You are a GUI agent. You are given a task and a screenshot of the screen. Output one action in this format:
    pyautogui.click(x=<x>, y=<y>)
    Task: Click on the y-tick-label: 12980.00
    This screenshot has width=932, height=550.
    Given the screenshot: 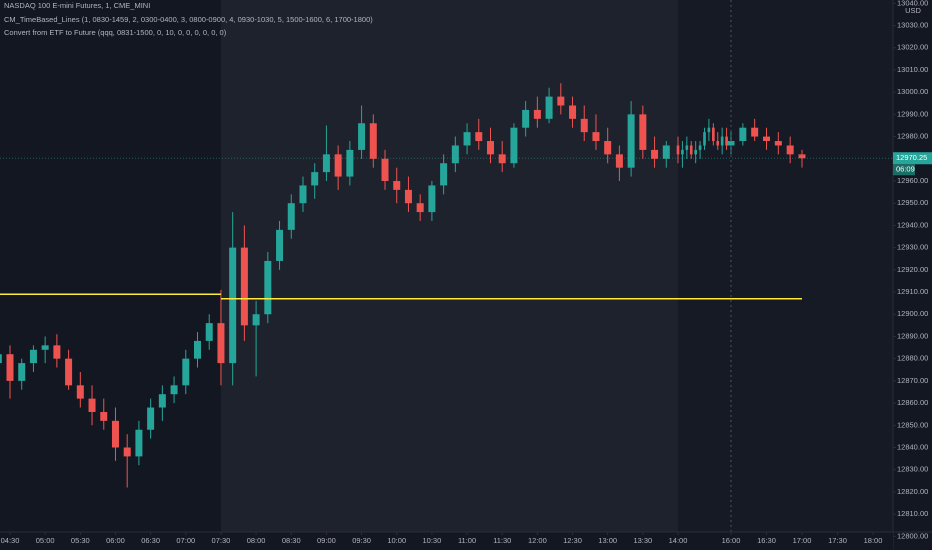 What is the action you would take?
    pyautogui.click(x=912, y=136)
    